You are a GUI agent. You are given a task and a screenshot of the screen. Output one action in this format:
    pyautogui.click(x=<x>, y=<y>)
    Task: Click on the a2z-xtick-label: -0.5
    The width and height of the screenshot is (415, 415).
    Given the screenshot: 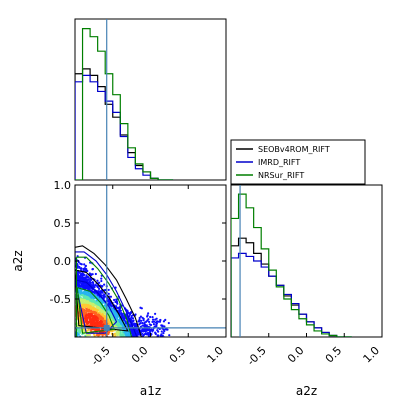 What is the action you would take?
    pyautogui.click(x=256, y=356)
    